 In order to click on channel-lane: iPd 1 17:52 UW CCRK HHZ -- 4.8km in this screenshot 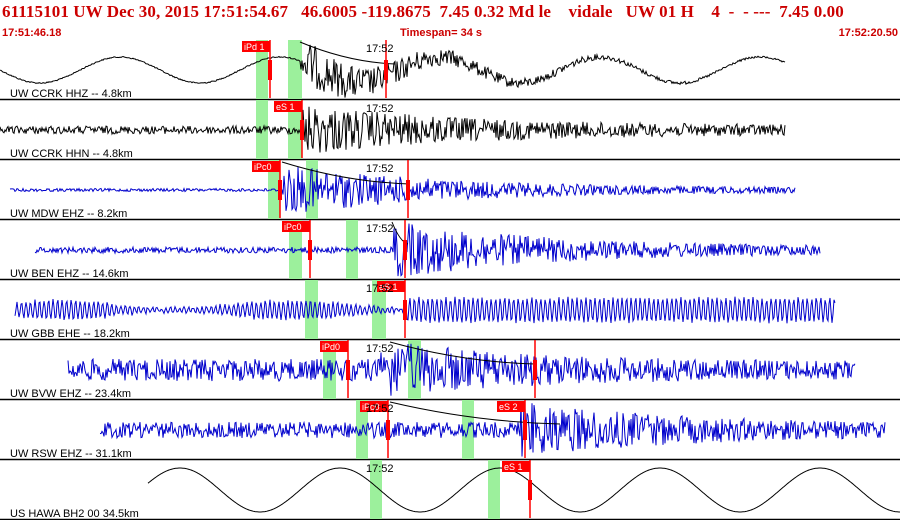, I will do `click(450, 70)`.